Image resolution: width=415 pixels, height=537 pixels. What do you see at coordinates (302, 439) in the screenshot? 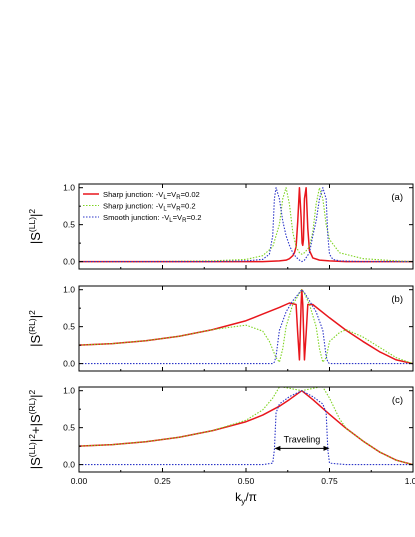
I see `traveling-annotation: Traveling` at bounding box center [302, 439].